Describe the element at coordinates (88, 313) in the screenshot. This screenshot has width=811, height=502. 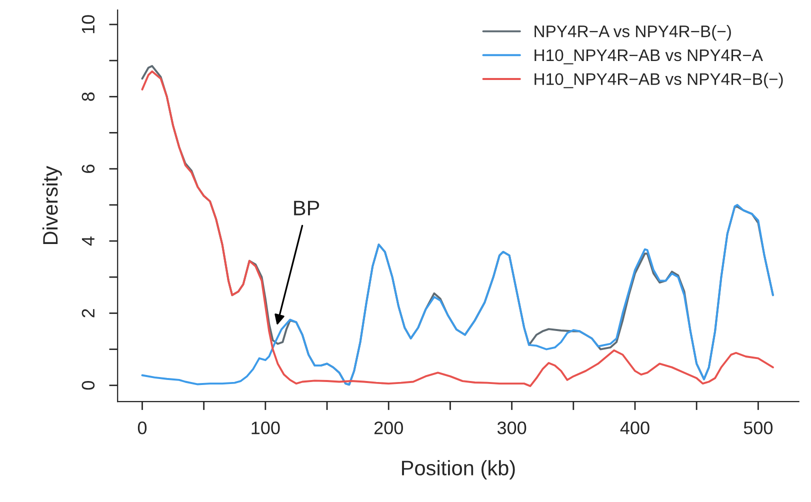
I see `y-tick-label: 2` at that location.